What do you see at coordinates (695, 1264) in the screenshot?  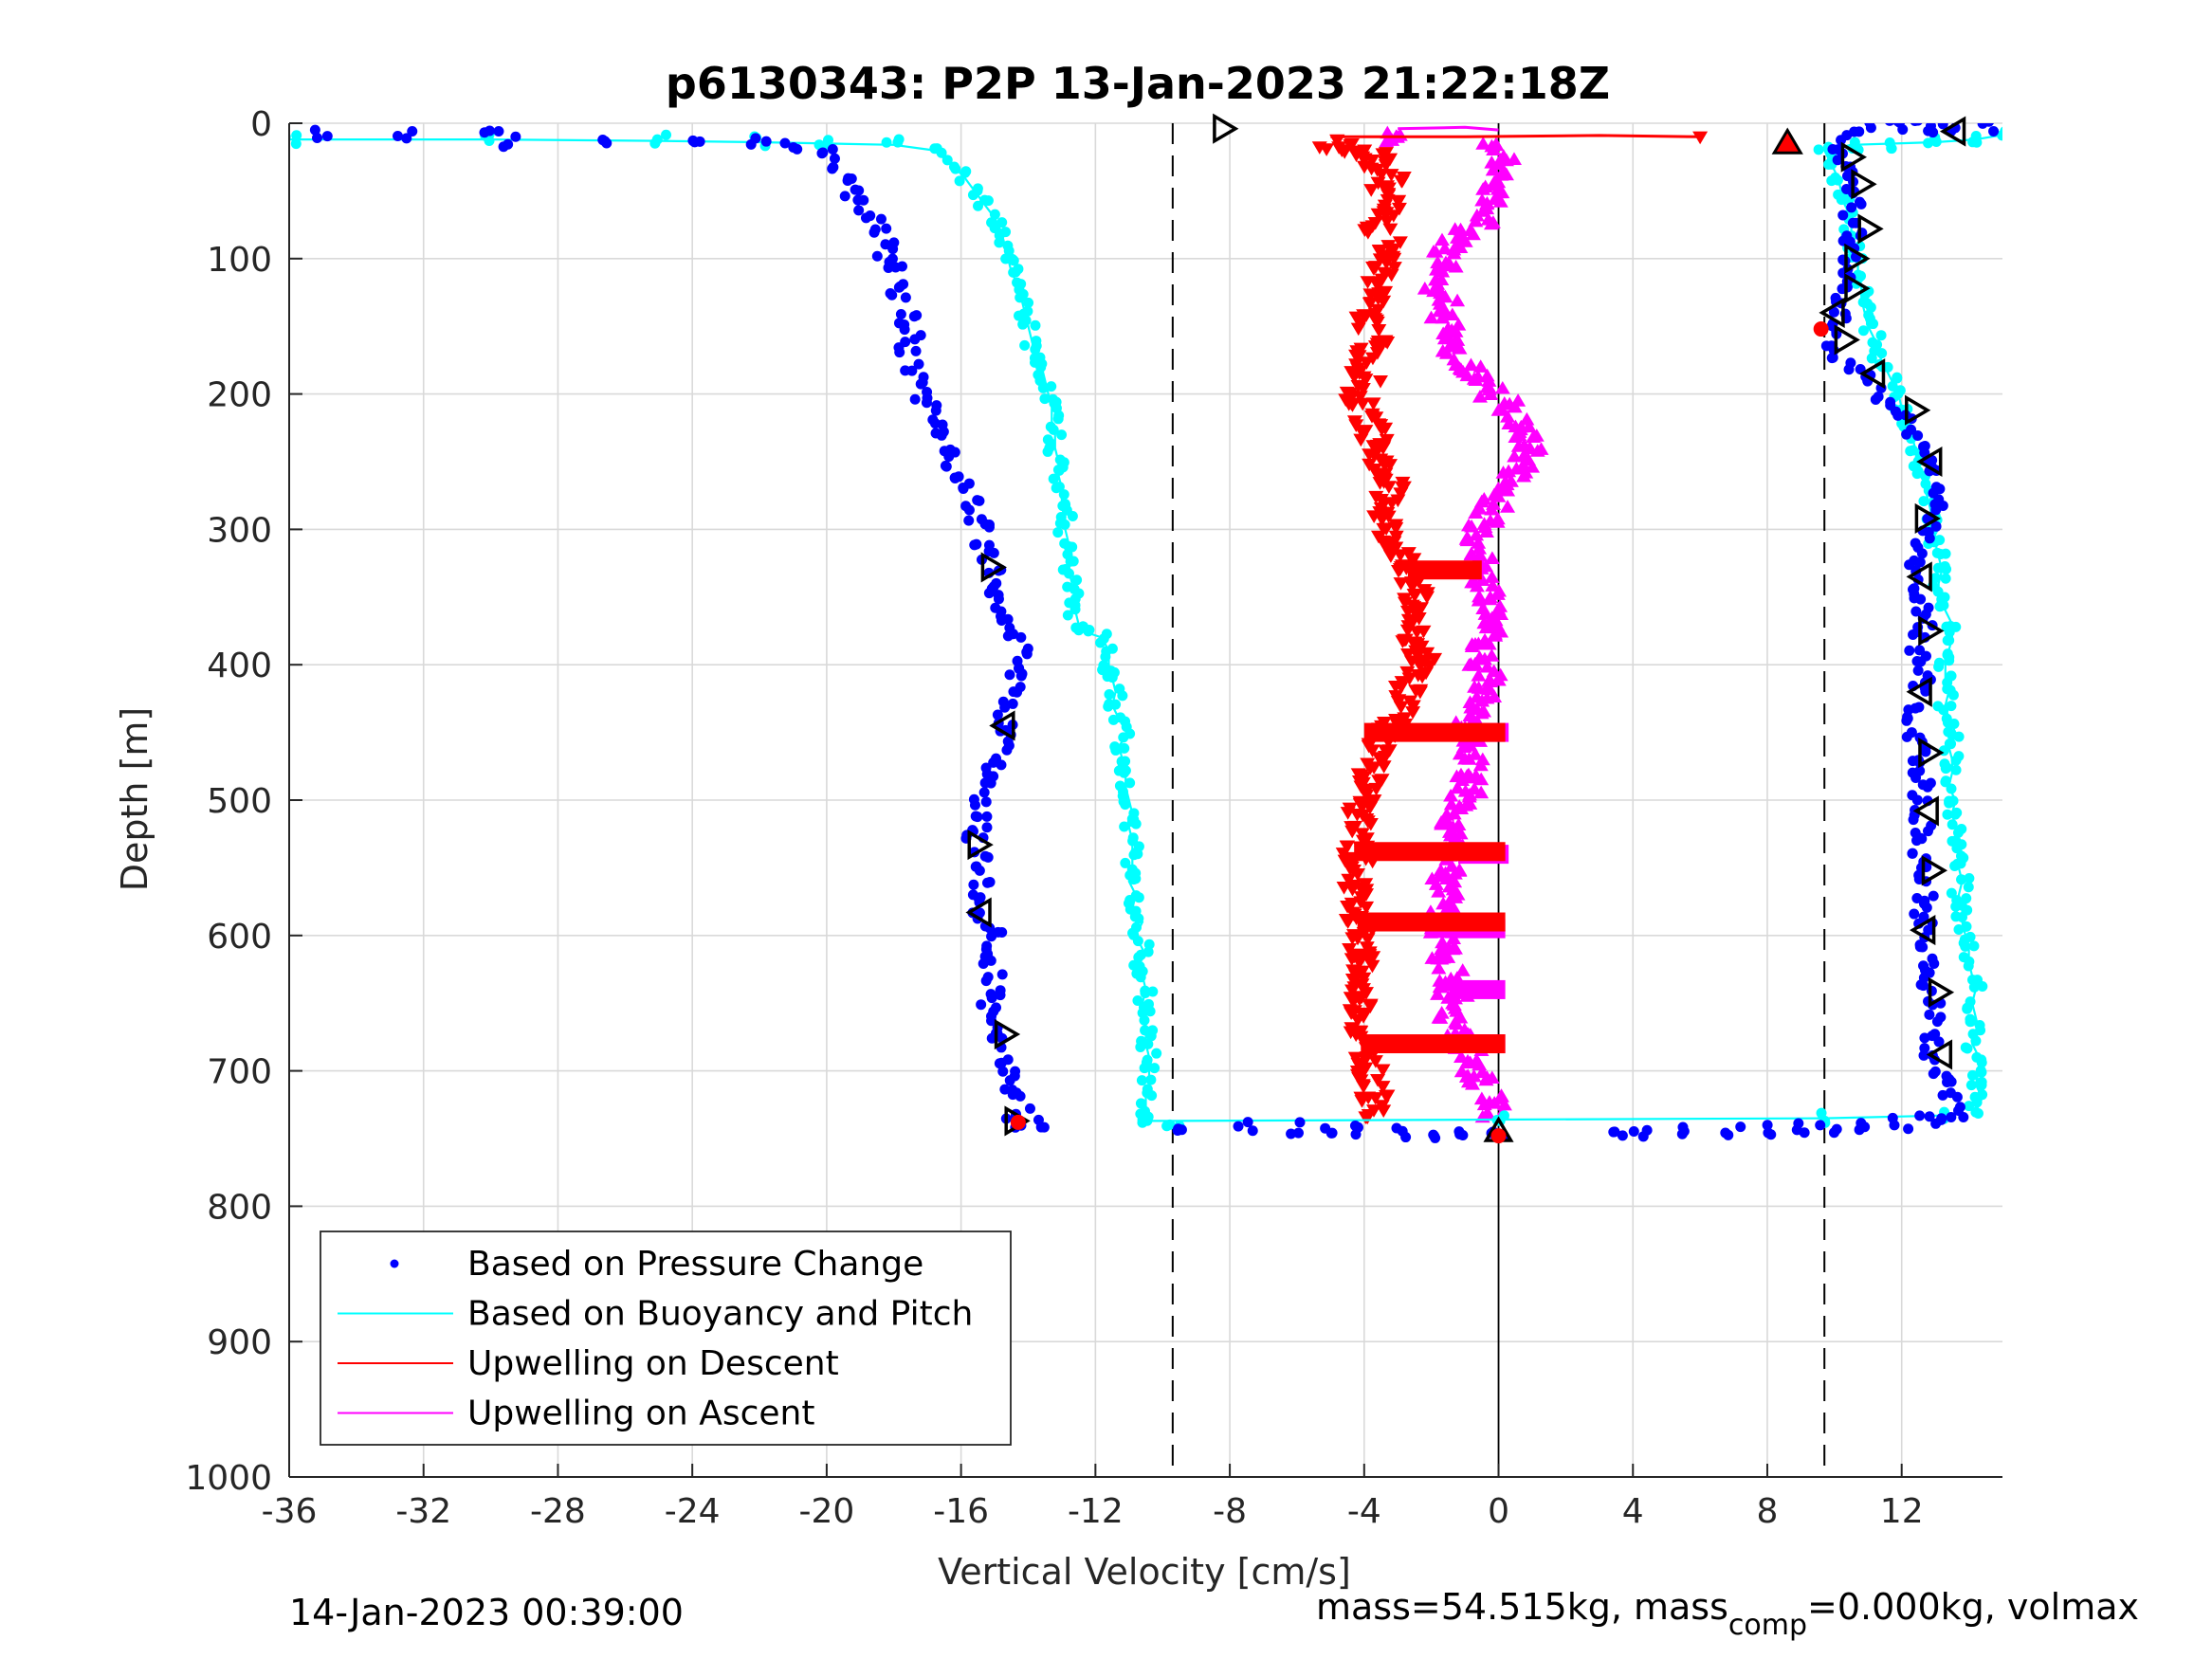 I see `legend-label: Based on Pressure Change` at bounding box center [695, 1264].